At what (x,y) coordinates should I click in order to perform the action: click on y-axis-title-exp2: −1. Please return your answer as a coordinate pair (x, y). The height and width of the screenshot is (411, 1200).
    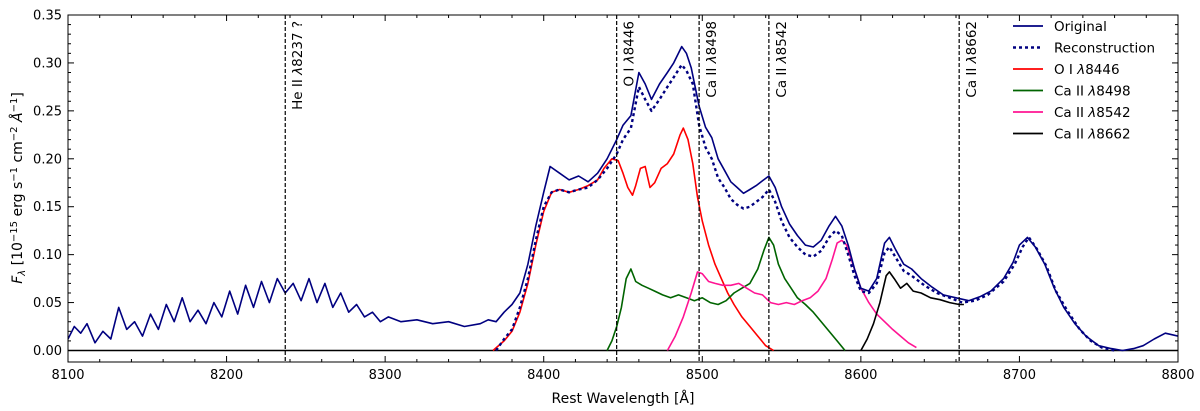
    Looking at the image, I should click on (14, 174).